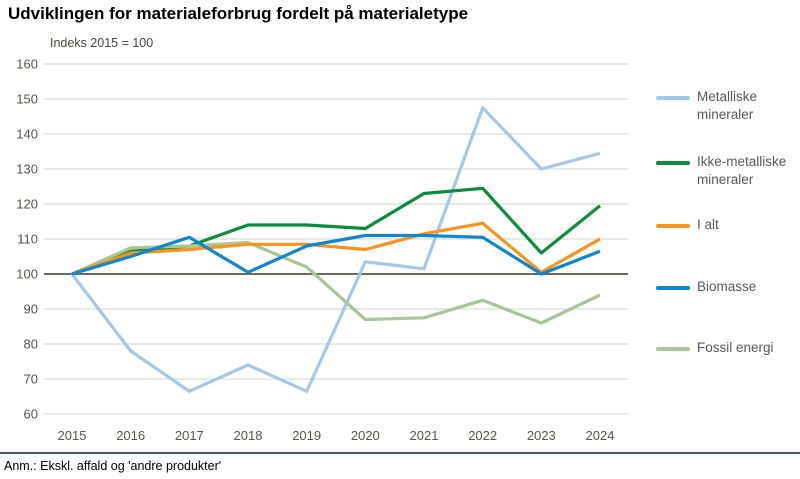  What do you see at coordinates (31, 309) in the screenshot?
I see `y-axis-tick-label: 90` at bounding box center [31, 309].